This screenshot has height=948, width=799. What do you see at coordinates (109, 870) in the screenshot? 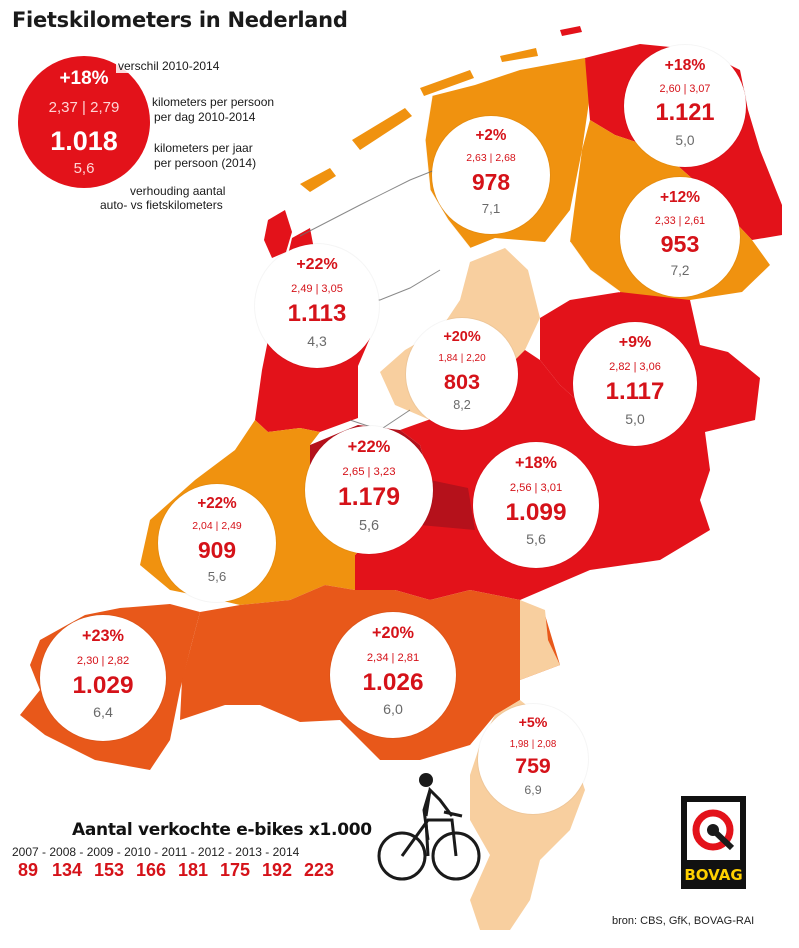
I see `ebike-value: 153` at bounding box center [109, 870].